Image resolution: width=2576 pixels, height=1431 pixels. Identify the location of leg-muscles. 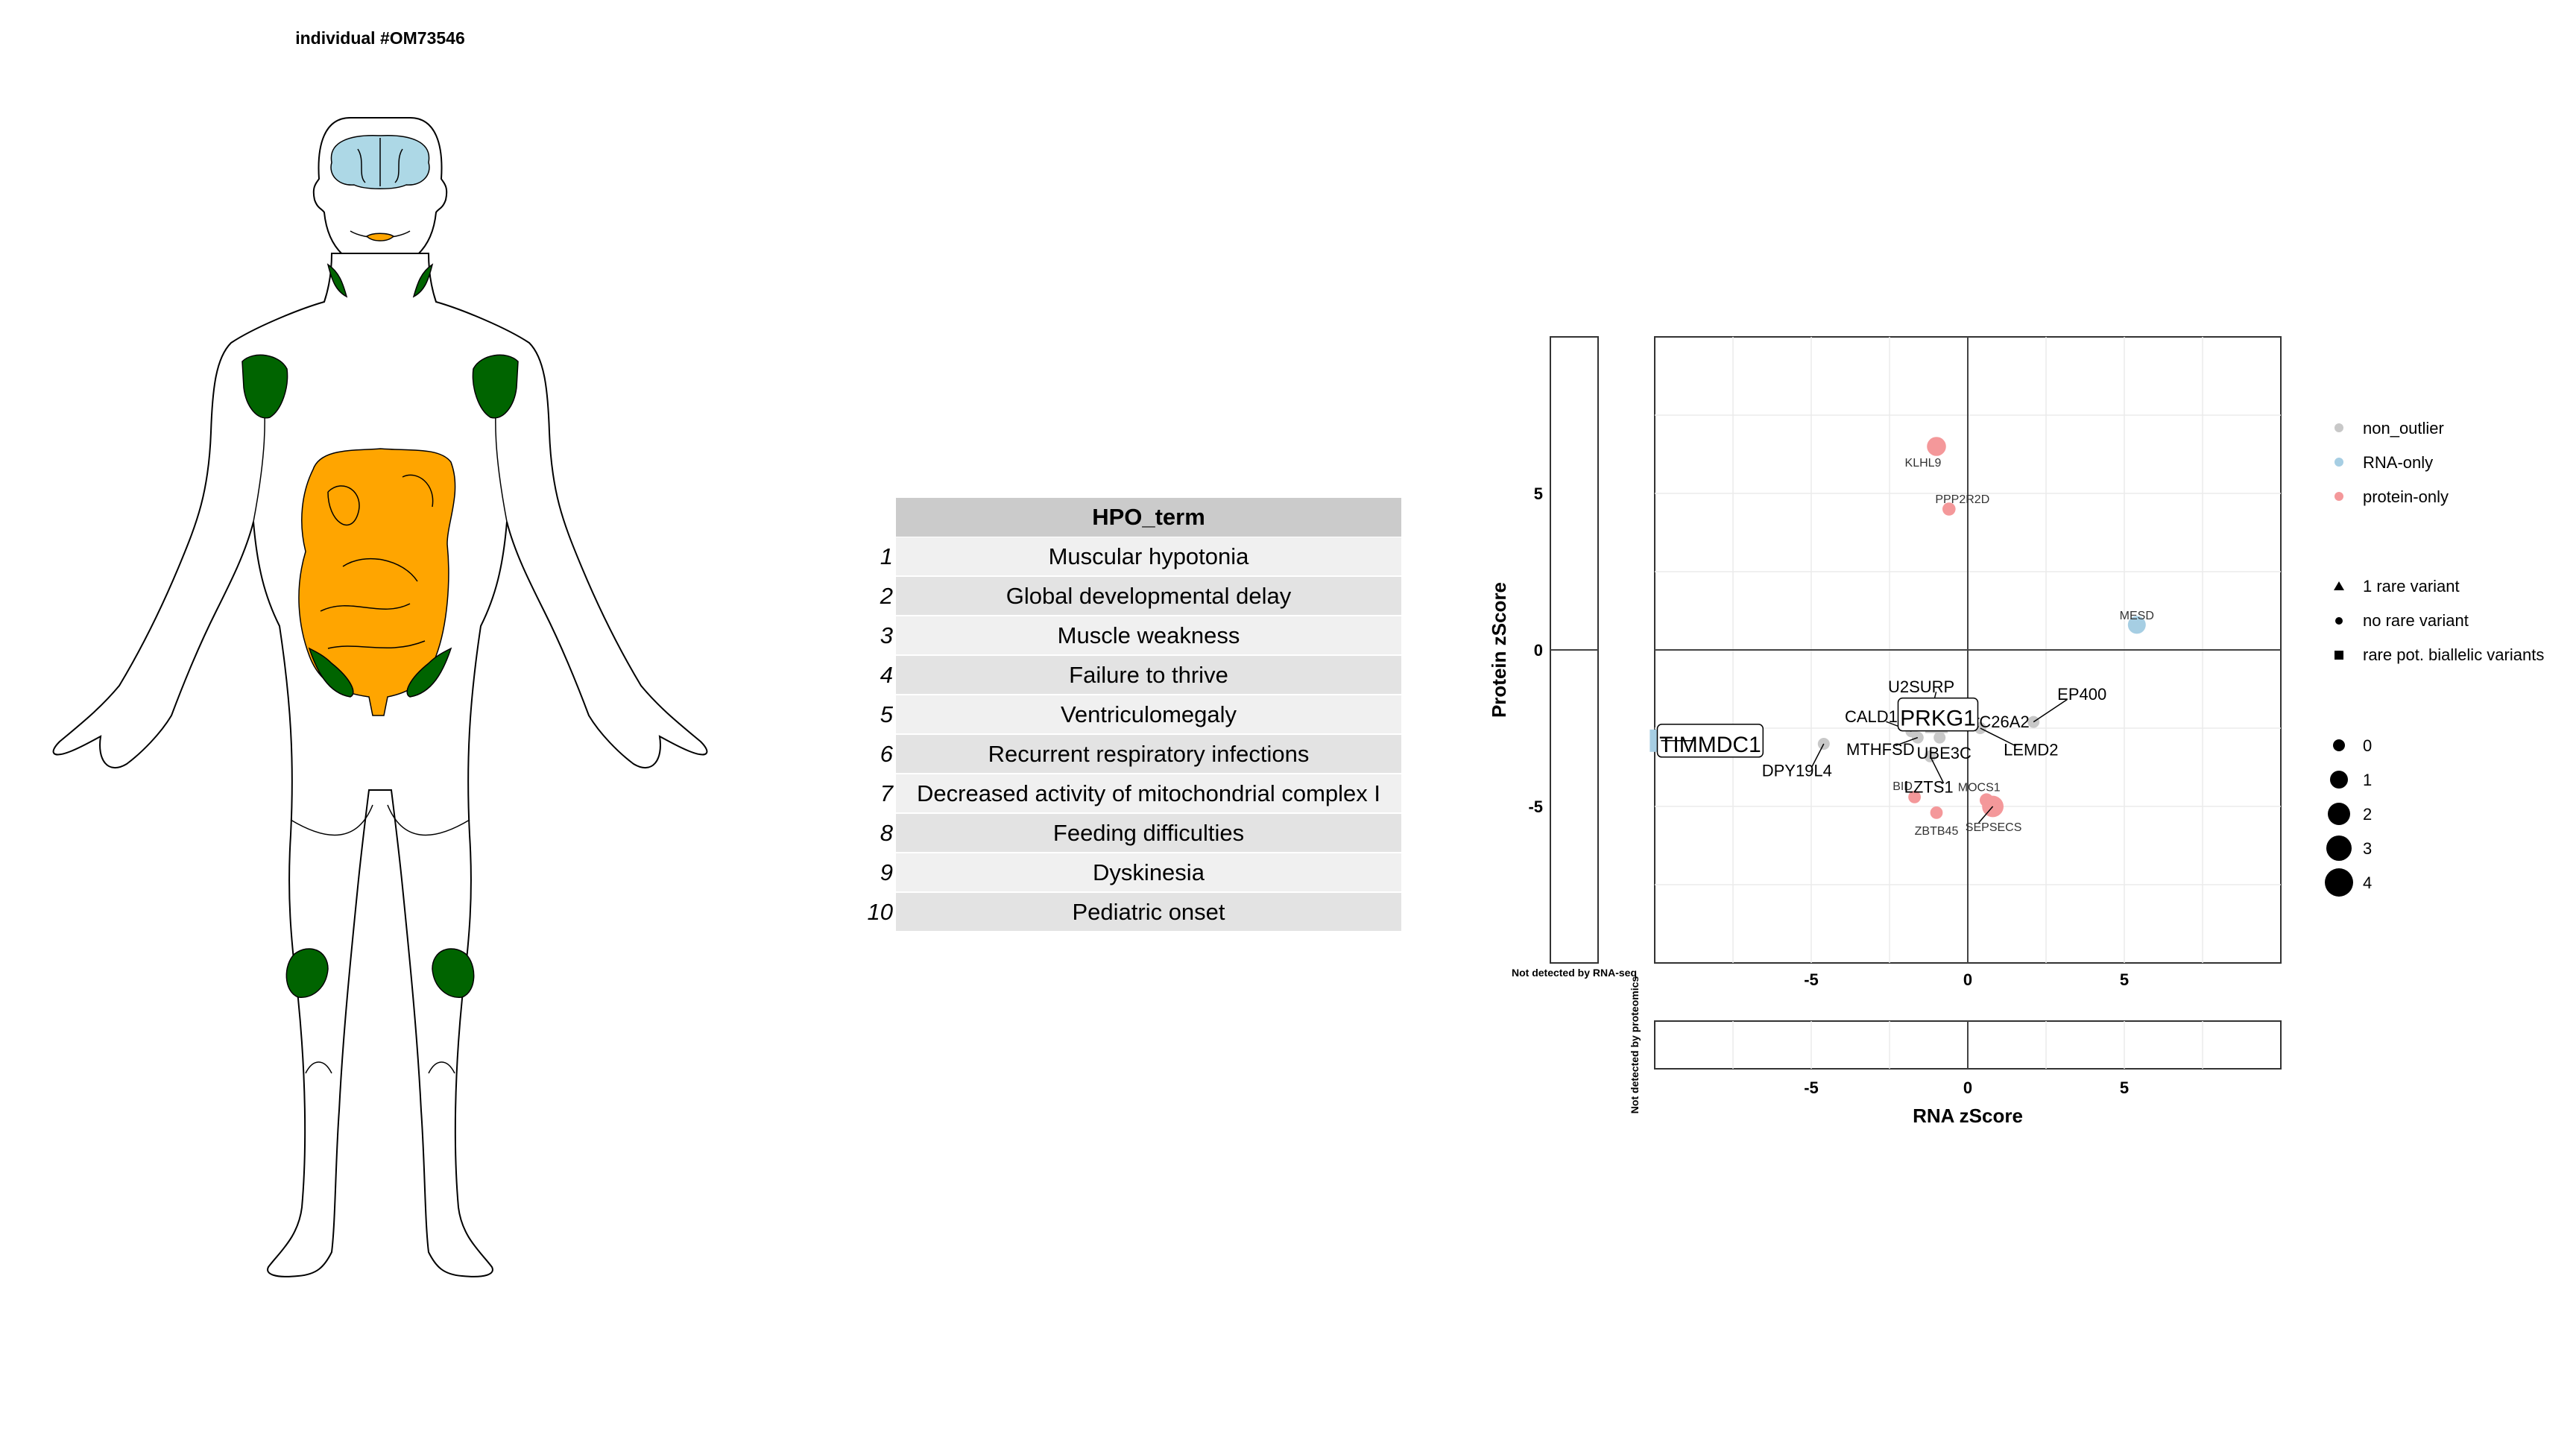
(380, 973).